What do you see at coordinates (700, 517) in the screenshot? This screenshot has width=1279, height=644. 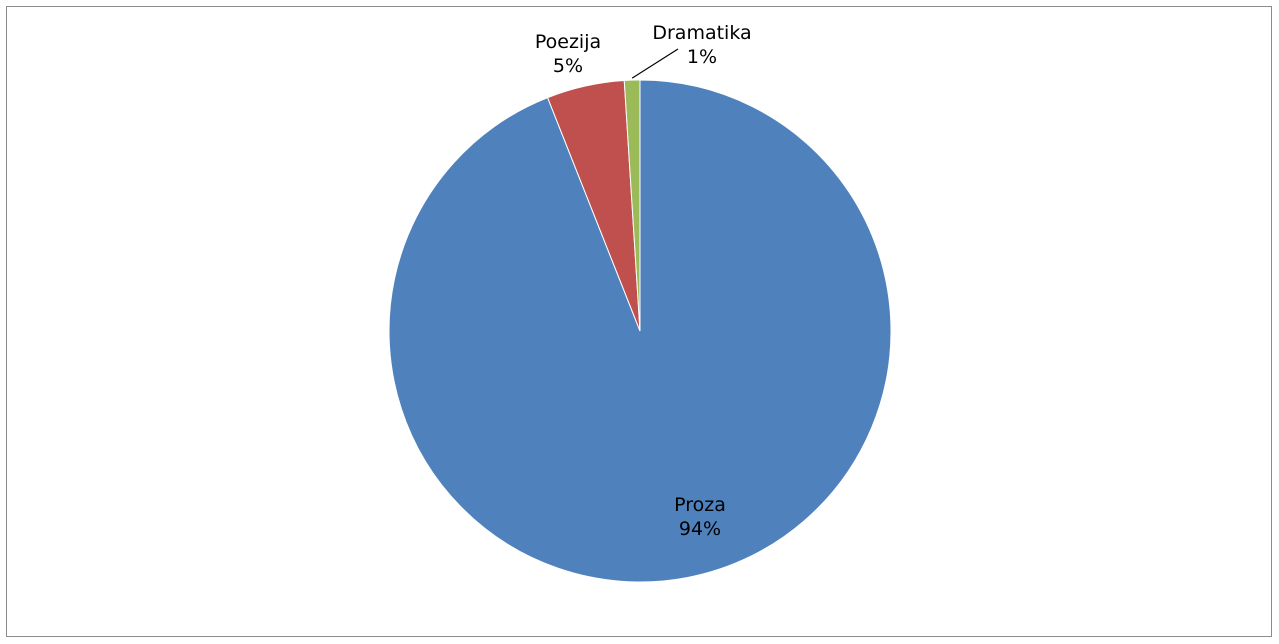 I see `data-label-proza: Proza 94%` at bounding box center [700, 517].